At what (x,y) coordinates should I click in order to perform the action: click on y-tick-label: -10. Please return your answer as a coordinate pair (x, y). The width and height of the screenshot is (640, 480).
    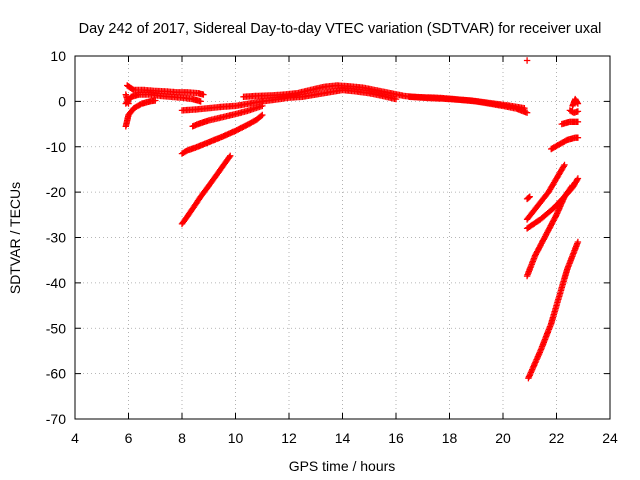
    Looking at the image, I should click on (56, 147).